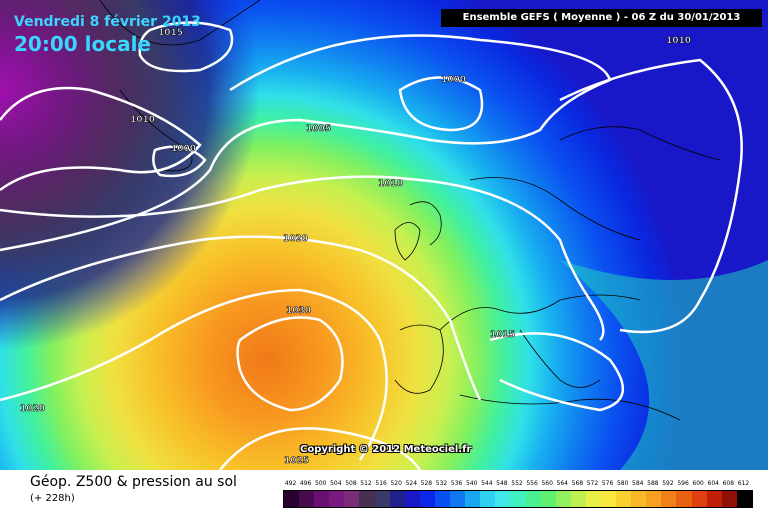 The width and height of the screenshot is (768, 512). What do you see at coordinates (386, 449) in the screenshot?
I see `copyright-notice: Copyright © 2012 Meteociel.fr` at bounding box center [386, 449].